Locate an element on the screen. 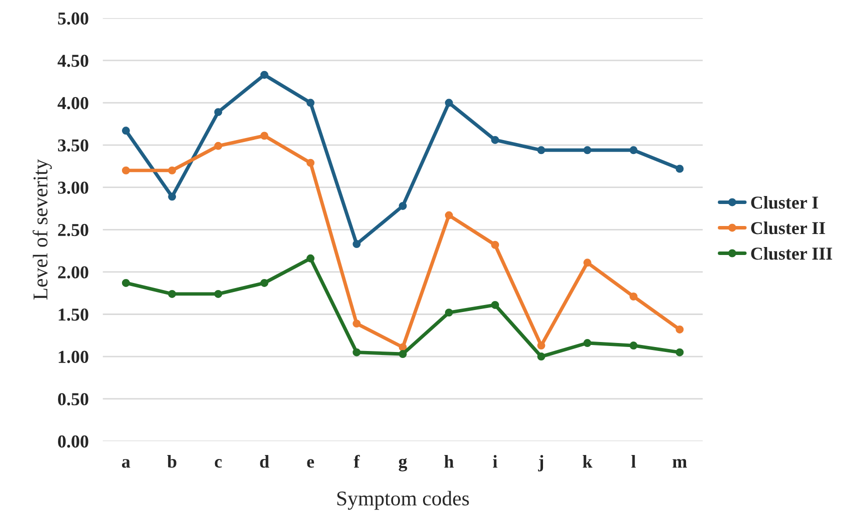 Image resolution: width=857 pixels, height=519 pixels. y-tick-label: 2.50 is located at coordinates (73, 230).